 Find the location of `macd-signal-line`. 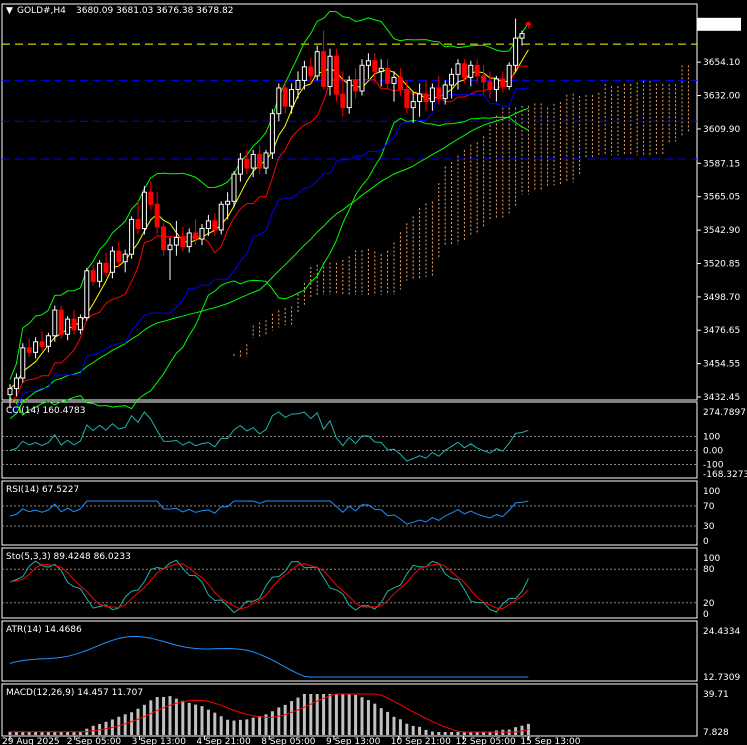

macd-signal-line is located at coordinates (269, 713).